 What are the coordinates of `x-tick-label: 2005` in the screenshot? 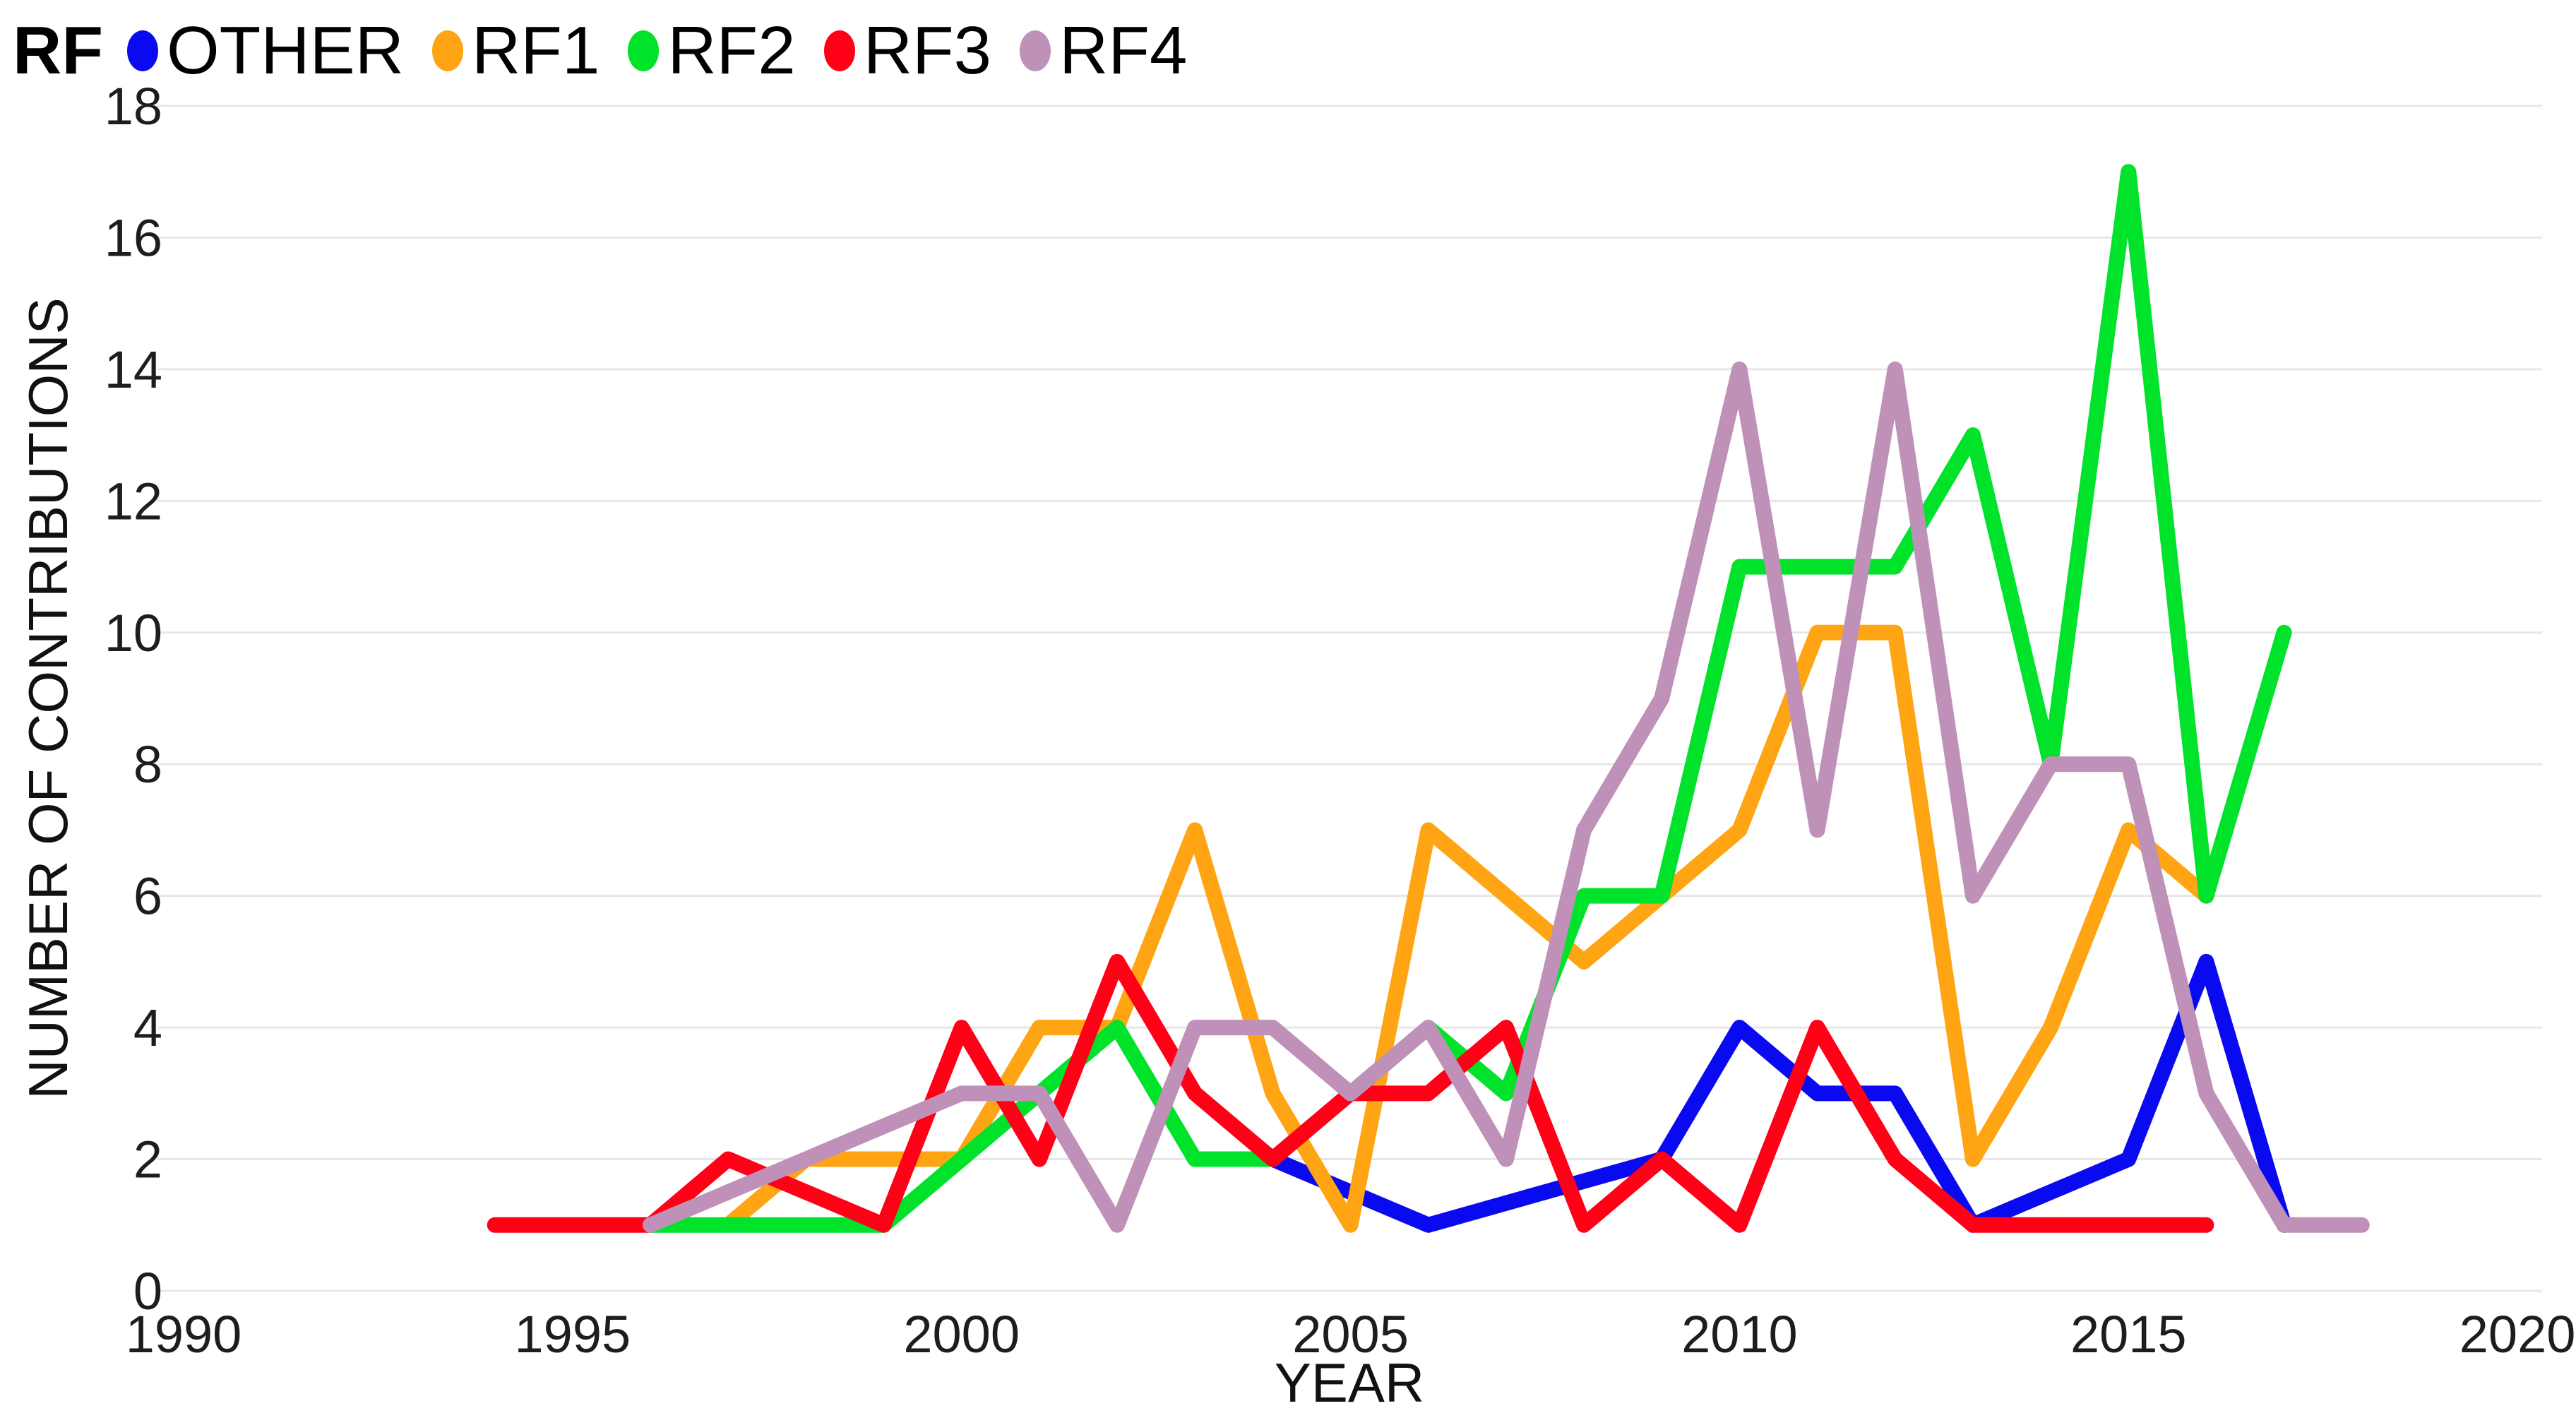 It's located at (1350, 1334).